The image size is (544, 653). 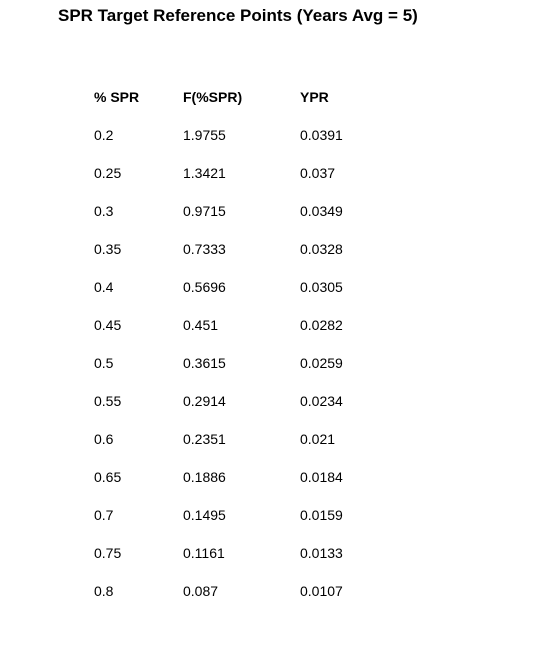 What do you see at coordinates (321, 135) in the screenshot?
I see `ypr-cell: 0.0391` at bounding box center [321, 135].